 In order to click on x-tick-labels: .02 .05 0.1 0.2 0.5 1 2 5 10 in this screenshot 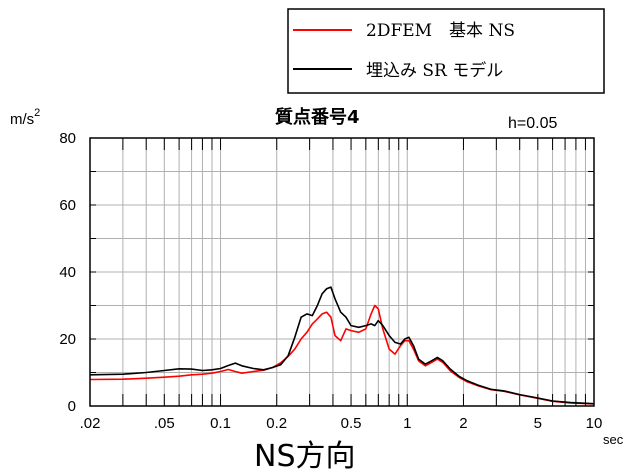, I will do `click(341, 423)`.